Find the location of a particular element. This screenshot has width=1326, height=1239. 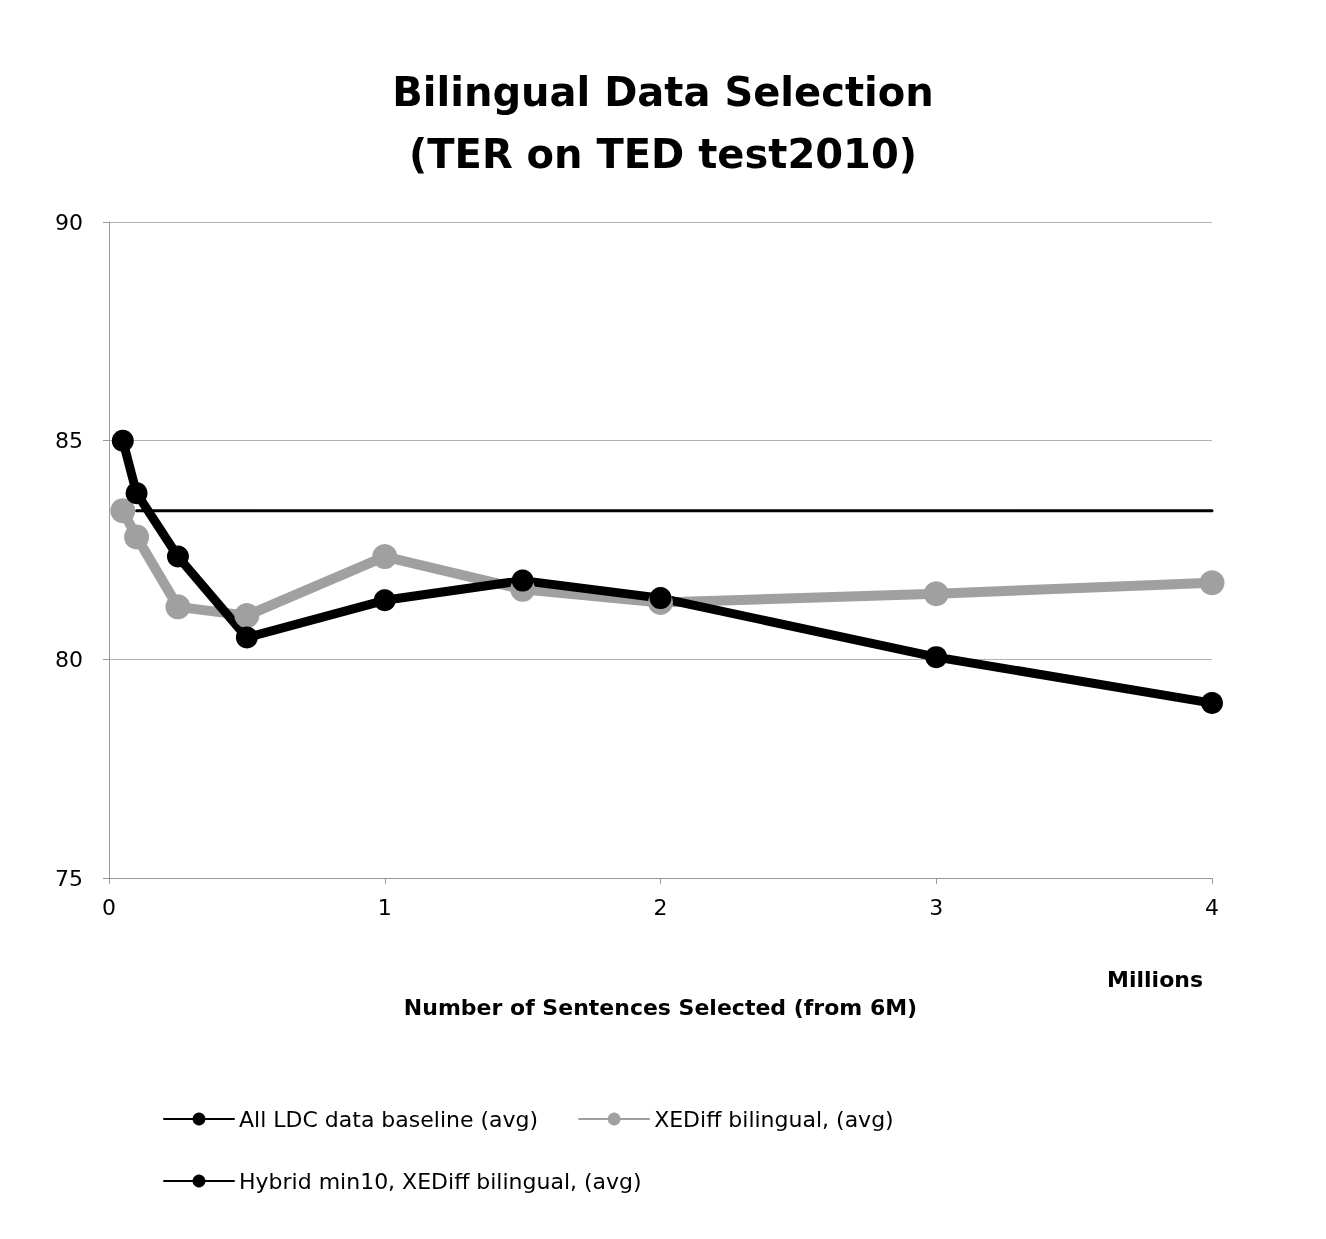

legend-label: Hybrid min10, XEDiff bilingual, (avg) is located at coordinates (440, 1181).